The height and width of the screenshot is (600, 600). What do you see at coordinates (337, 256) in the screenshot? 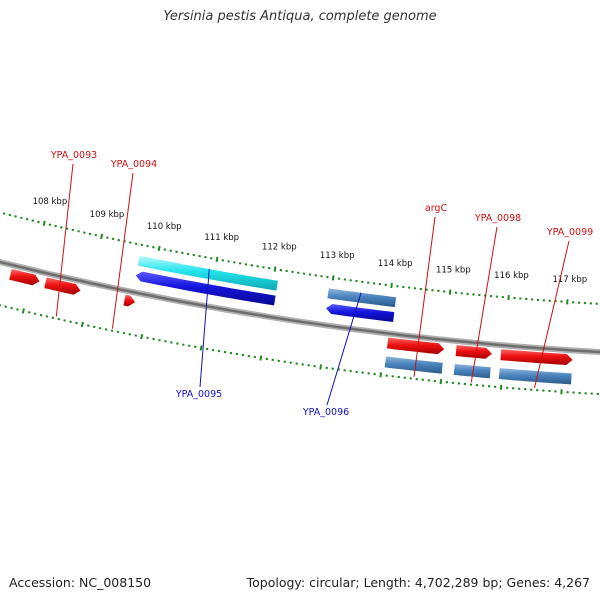
I see `scale-label: 113 kbp` at bounding box center [337, 256].